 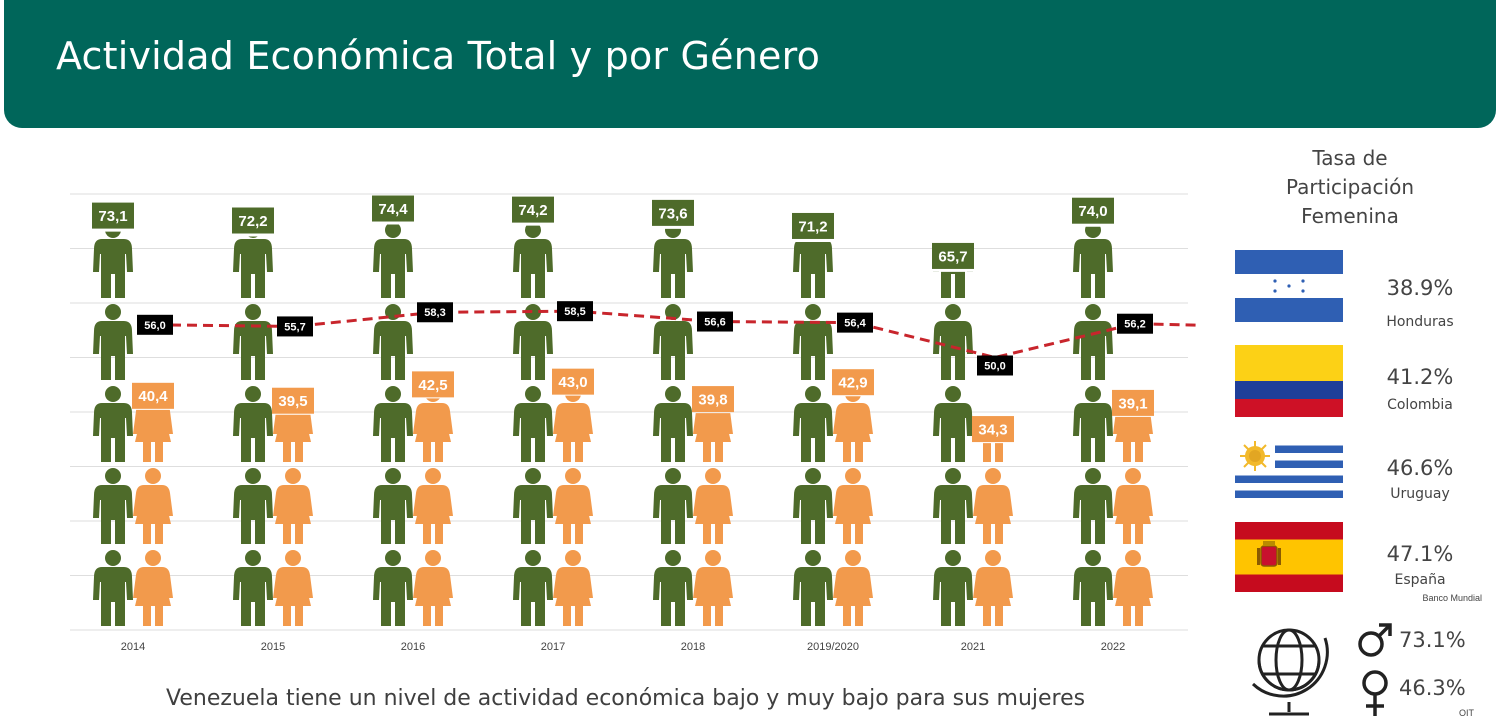 What do you see at coordinates (1375, 640) in the screenshot?
I see `male-symbol-icon` at bounding box center [1375, 640].